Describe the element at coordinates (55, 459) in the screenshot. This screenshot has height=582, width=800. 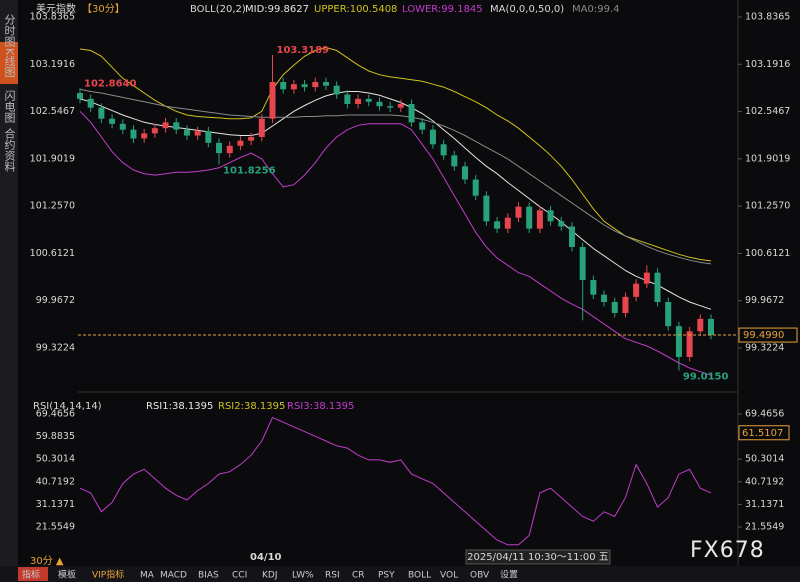
I see `y-tick-label: 50.3014` at that location.